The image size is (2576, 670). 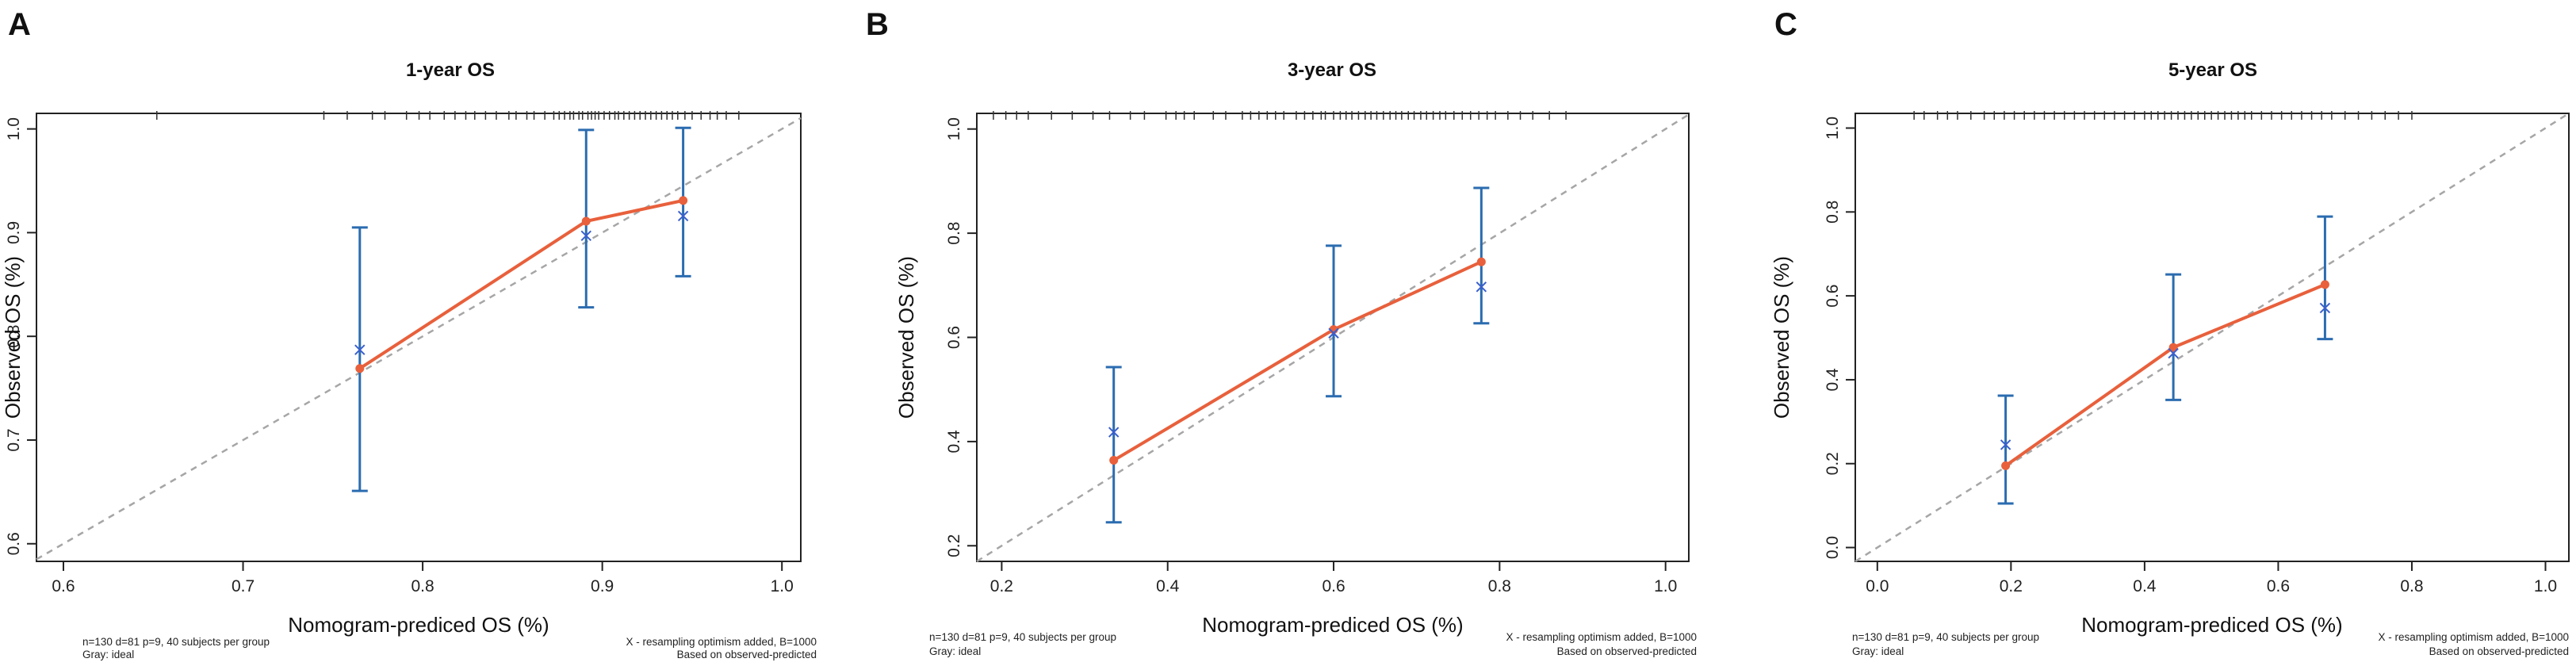 What do you see at coordinates (1833, 297) in the screenshot?
I see `panel-c-y-tick-label: 0.6` at bounding box center [1833, 297].